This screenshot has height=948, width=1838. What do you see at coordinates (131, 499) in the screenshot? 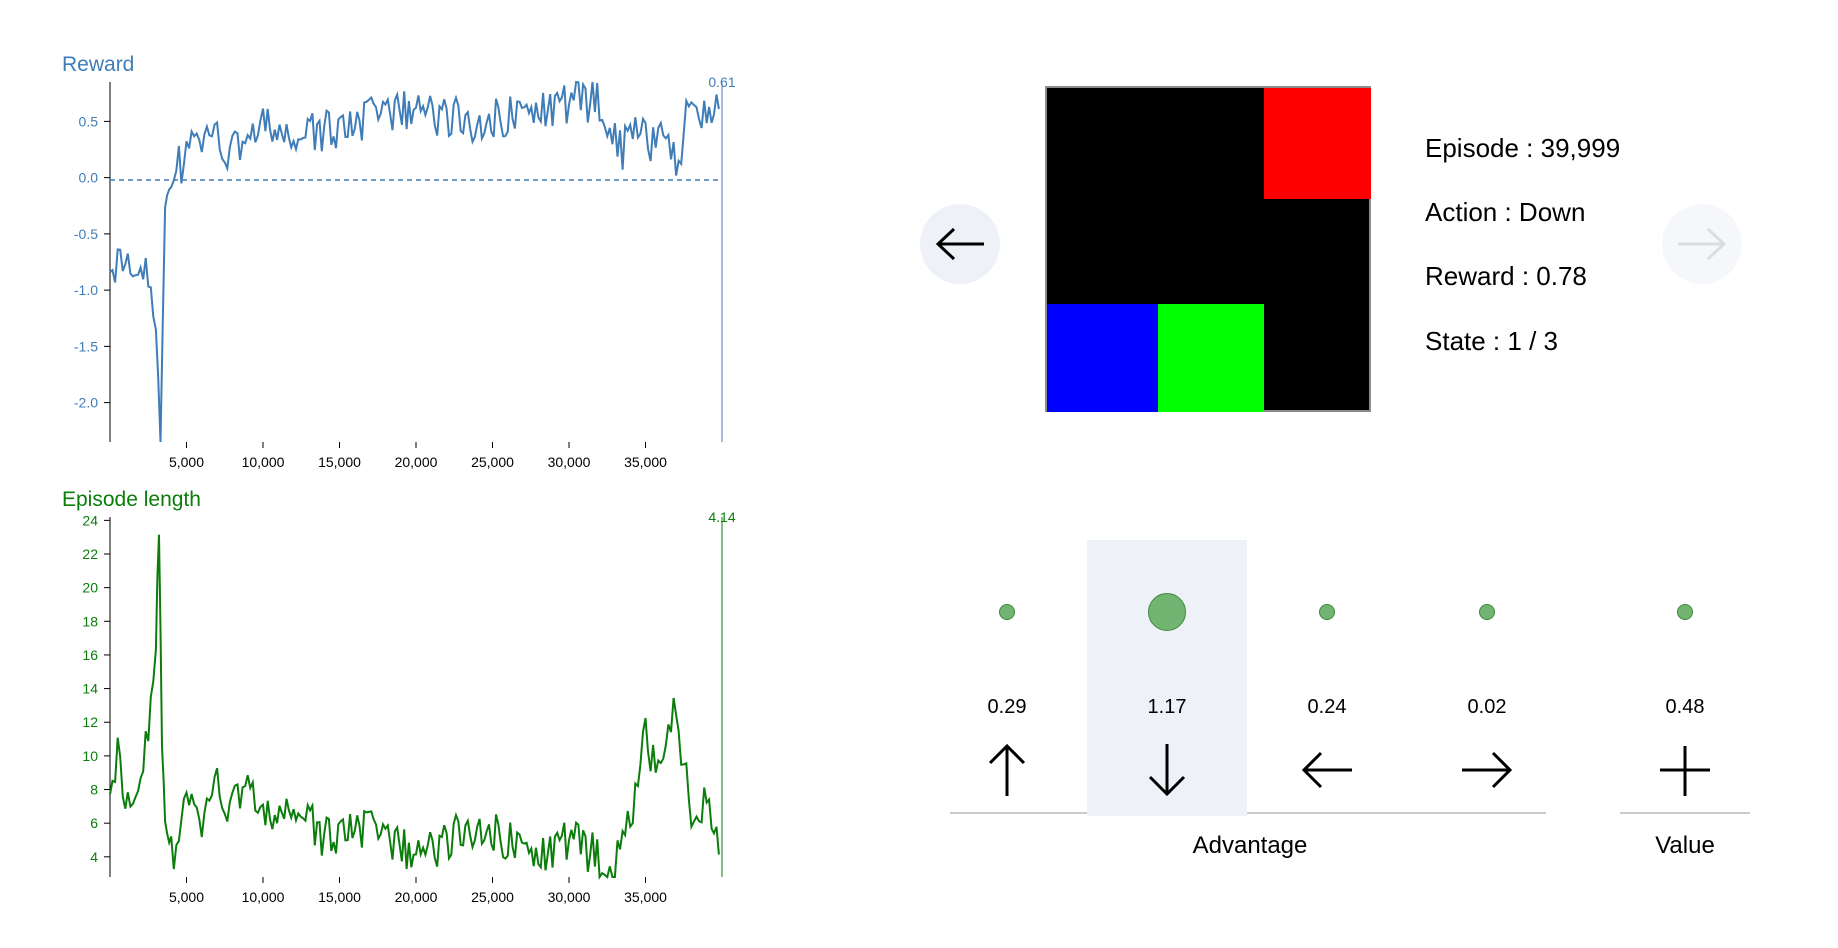
I see `length-chart-title: Episode length` at bounding box center [131, 499].